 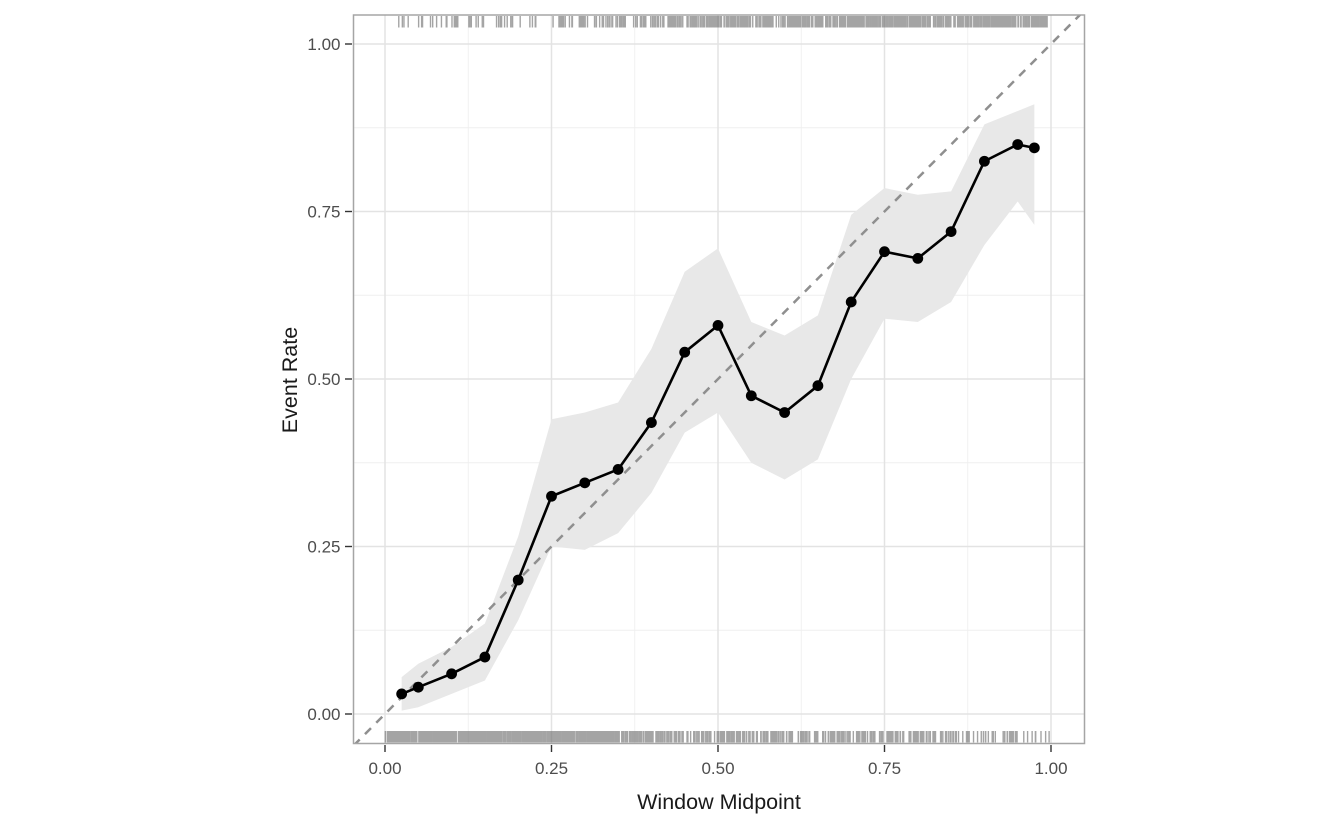 What do you see at coordinates (717, 768) in the screenshot?
I see `x-tick-label: 0.50` at bounding box center [717, 768].